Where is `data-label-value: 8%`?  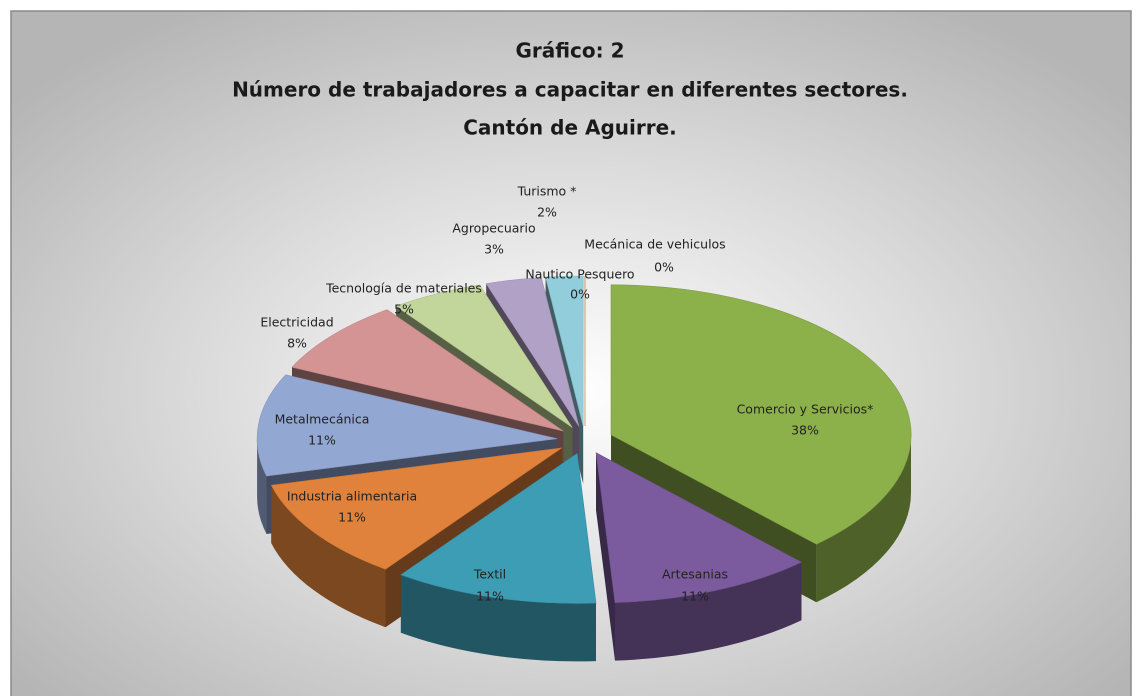 data-label-value: 8% is located at coordinates (297, 343).